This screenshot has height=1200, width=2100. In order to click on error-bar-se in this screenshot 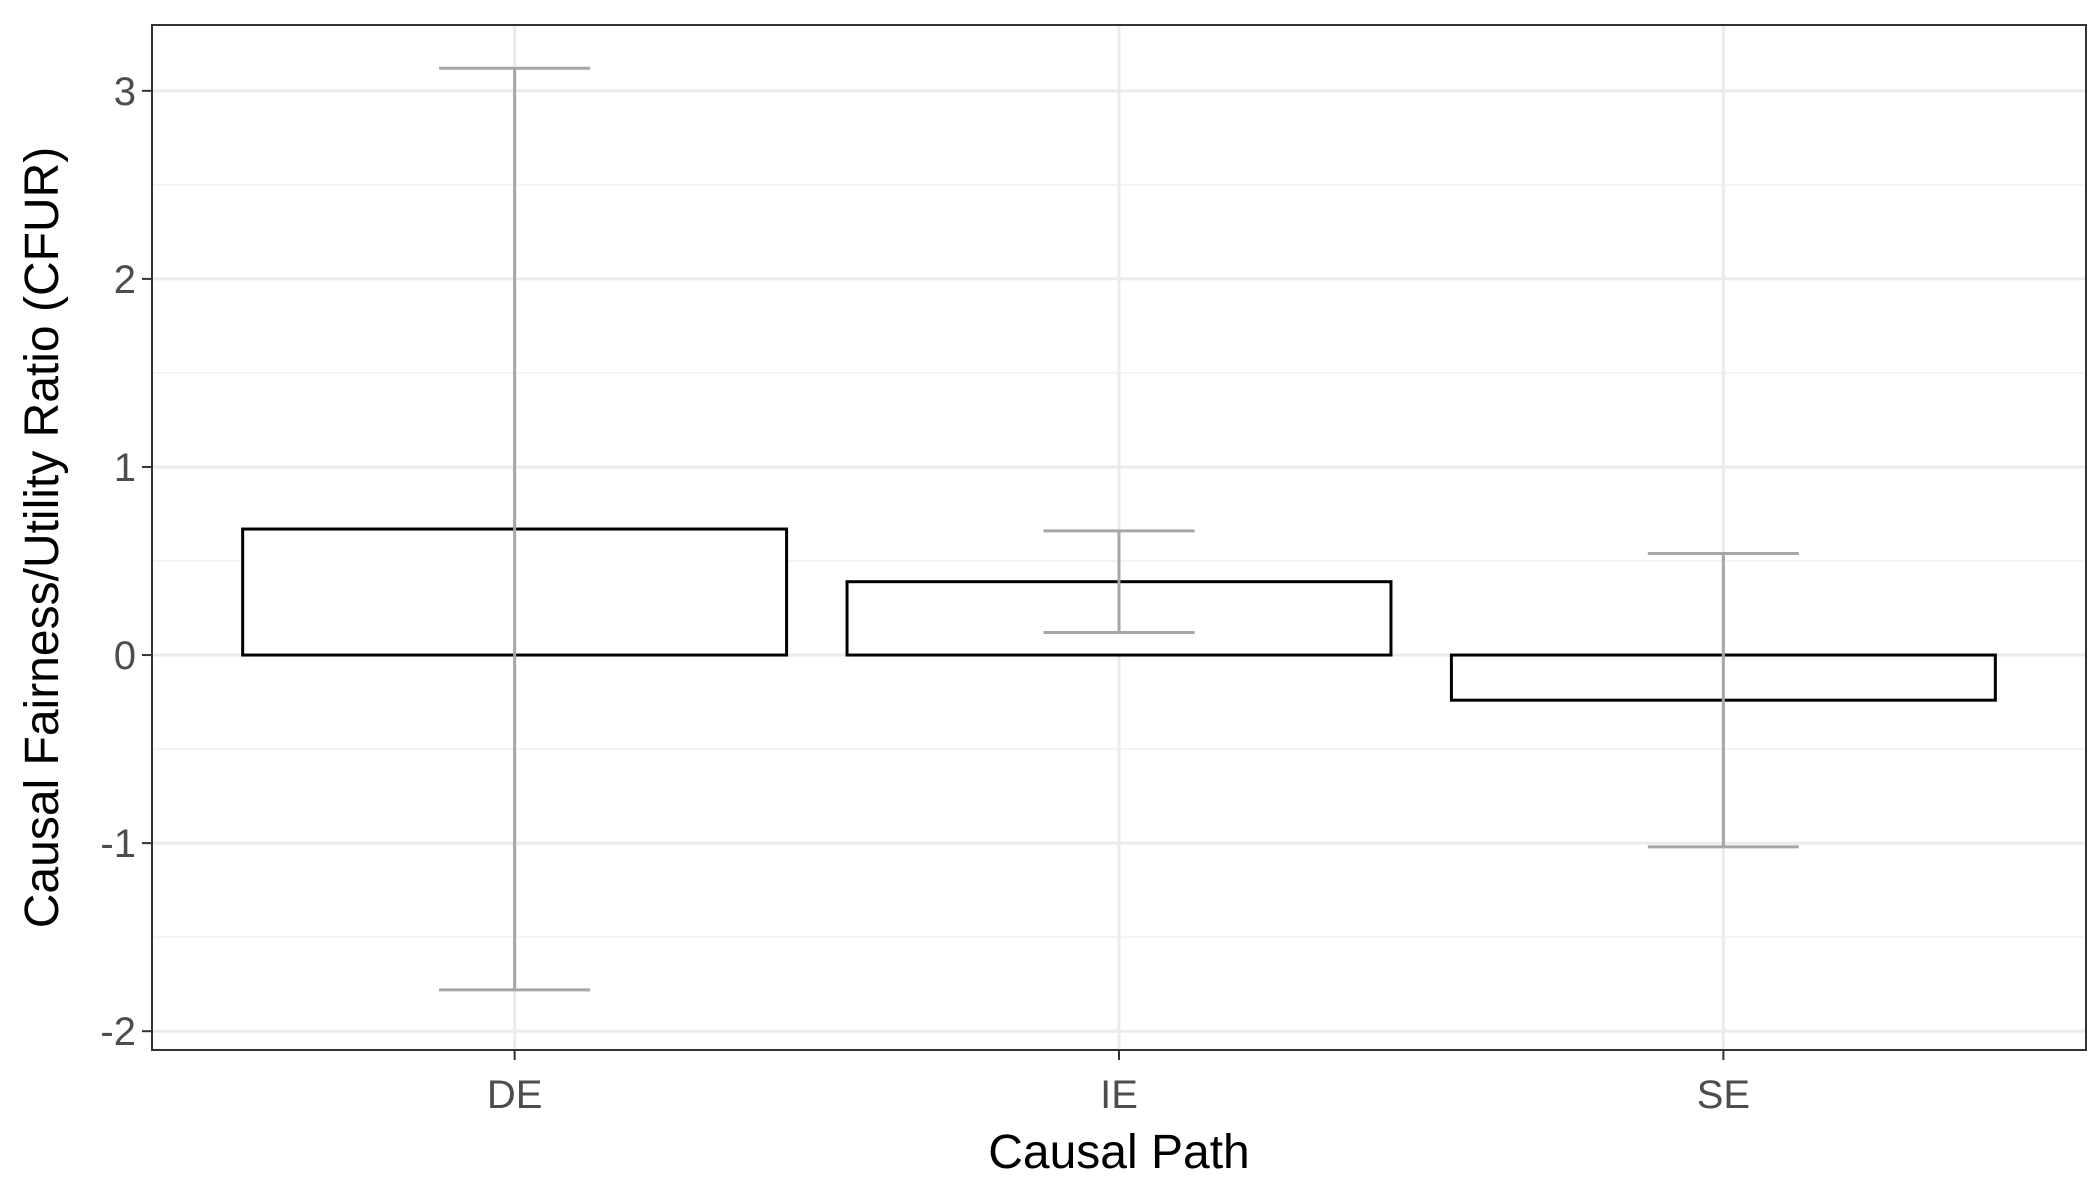, I will do `click(1723, 700)`.